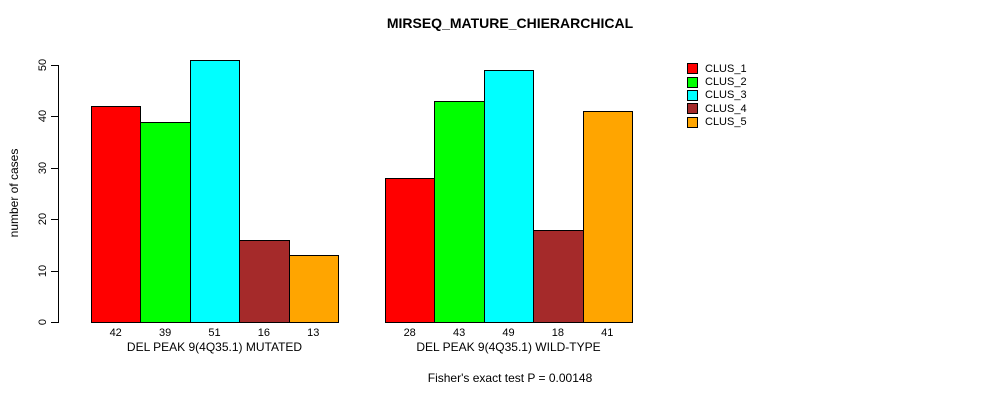 This screenshot has width=990, height=400. I want to click on bar-clus_2-group2, so click(459, 212).